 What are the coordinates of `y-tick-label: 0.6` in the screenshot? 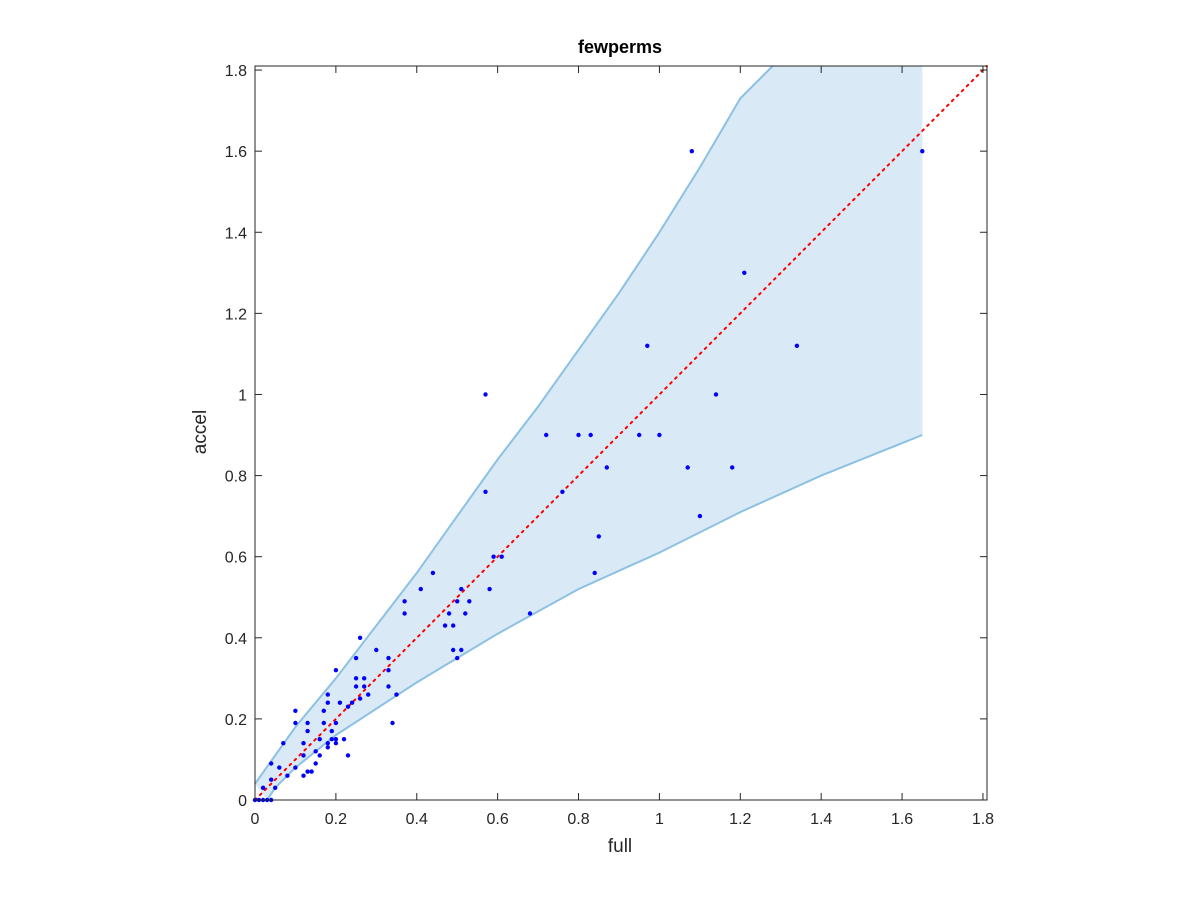 It's located at (236, 558).